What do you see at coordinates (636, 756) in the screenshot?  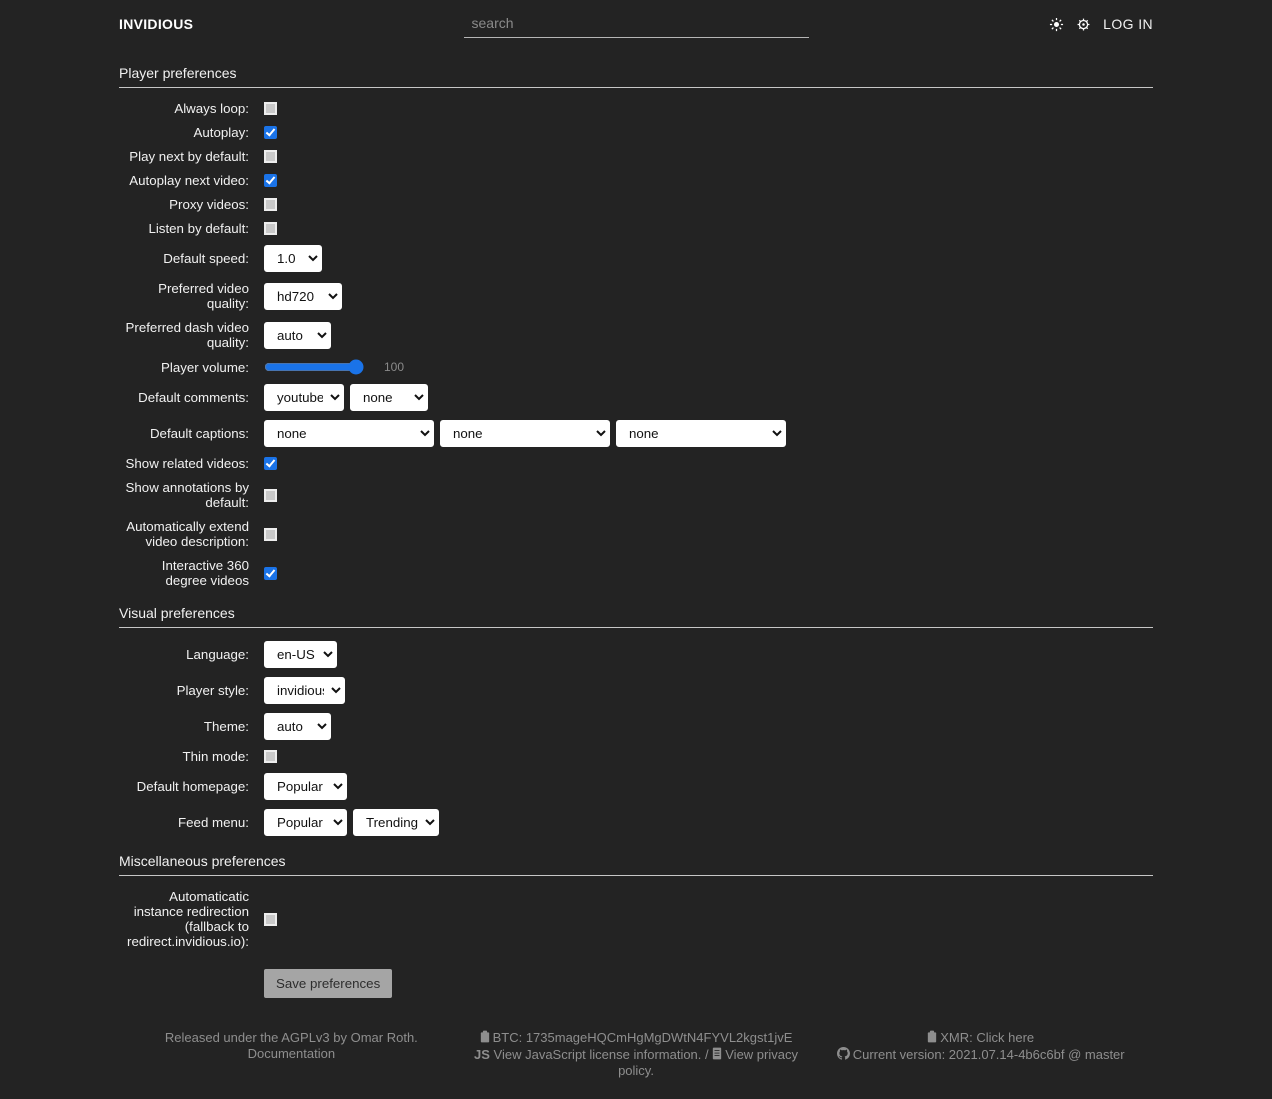 I see `pref-row-thin-mode: Thin mode:` at bounding box center [636, 756].